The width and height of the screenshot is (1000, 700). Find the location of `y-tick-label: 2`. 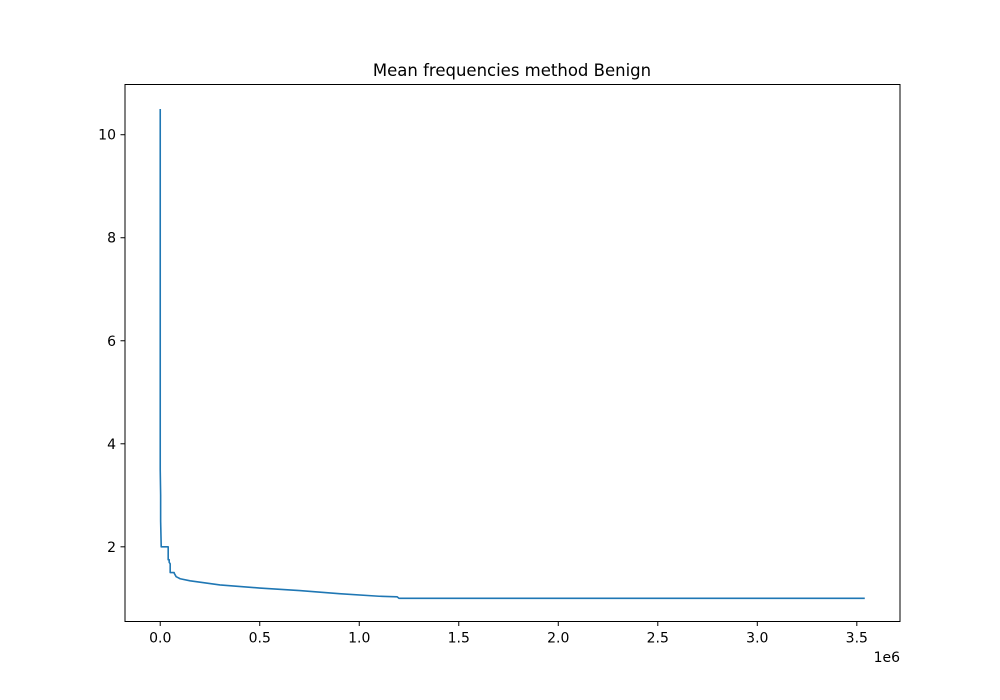

y-tick-label: 2 is located at coordinates (111, 548).